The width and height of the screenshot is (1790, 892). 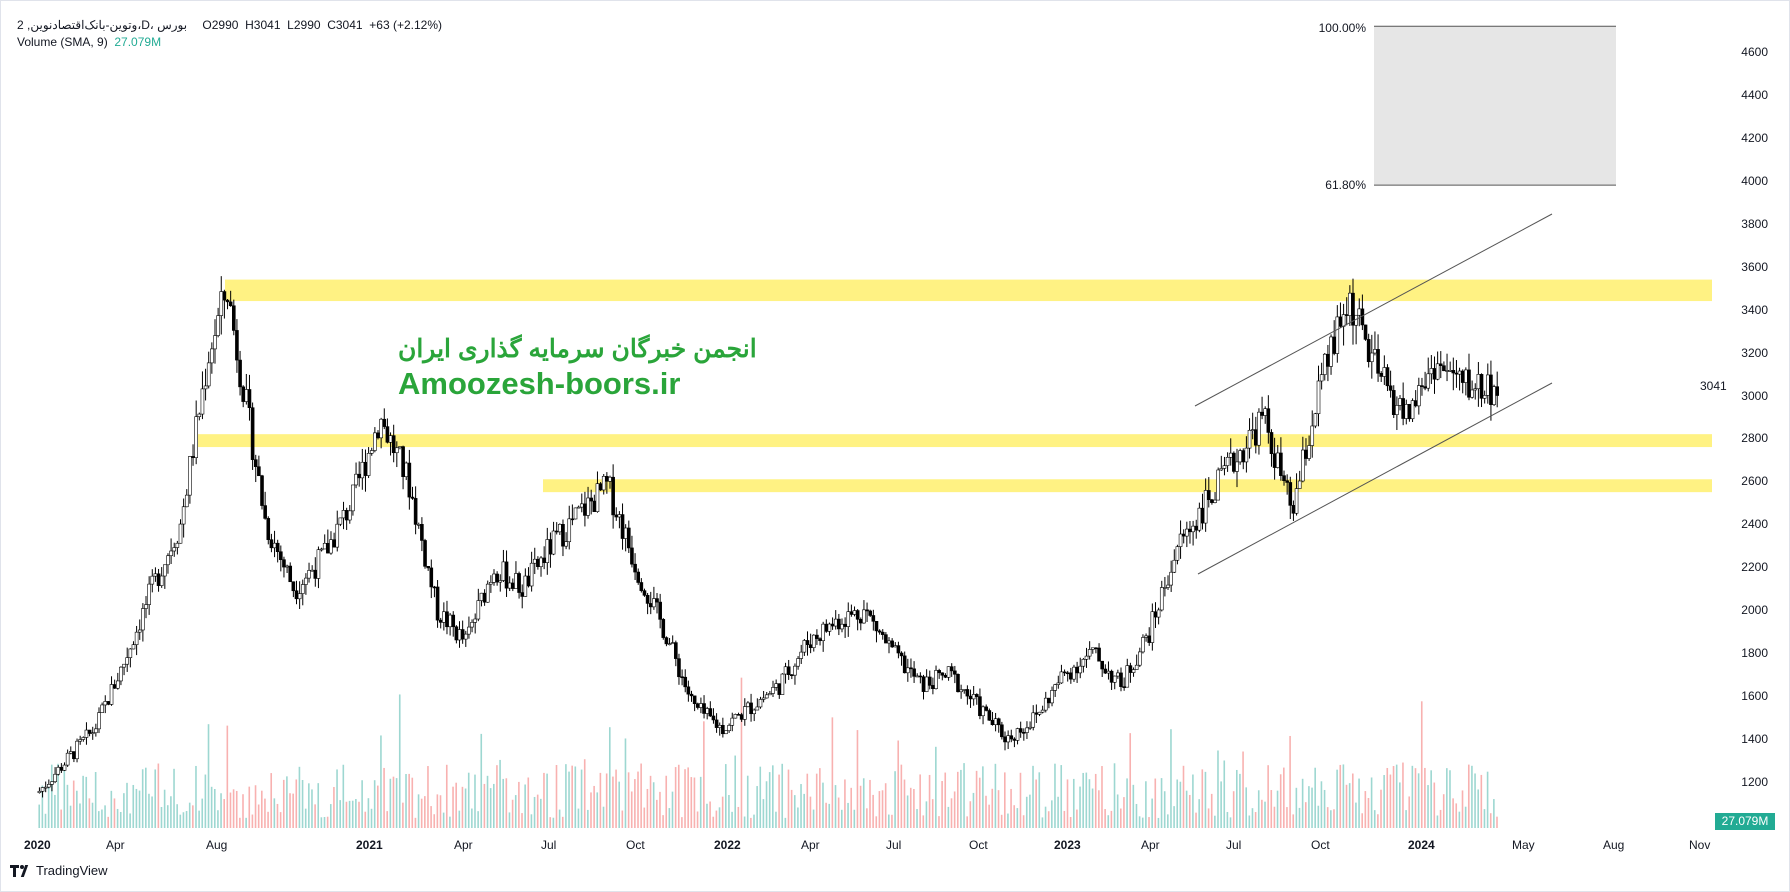 What do you see at coordinates (37, 845) in the screenshot?
I see `time-tick-label: 2020` at bounding box center [37, 845].